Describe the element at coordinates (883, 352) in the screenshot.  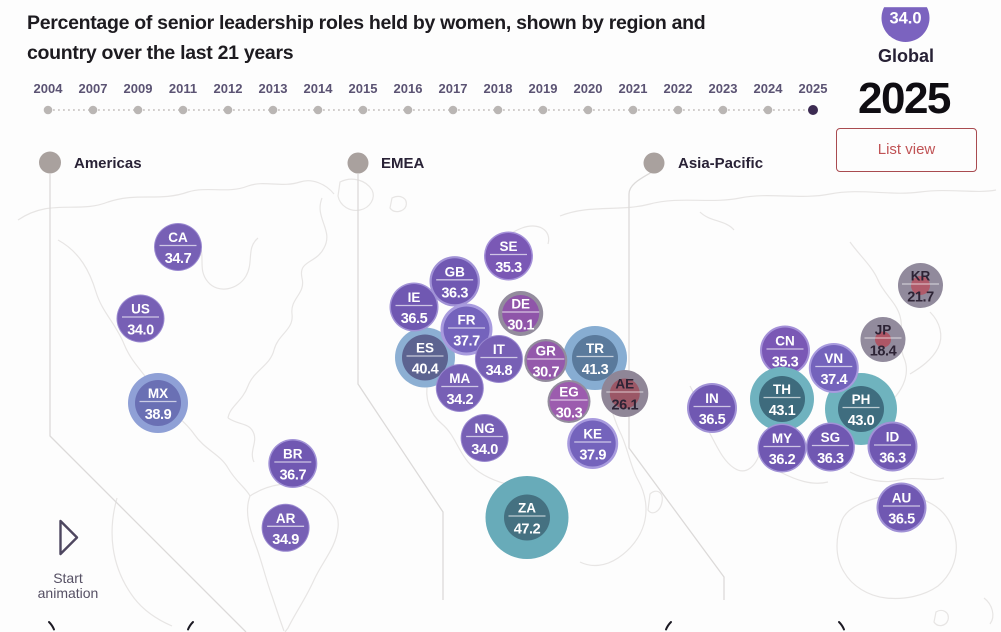
I see `svg-text: 18.4` at that location.